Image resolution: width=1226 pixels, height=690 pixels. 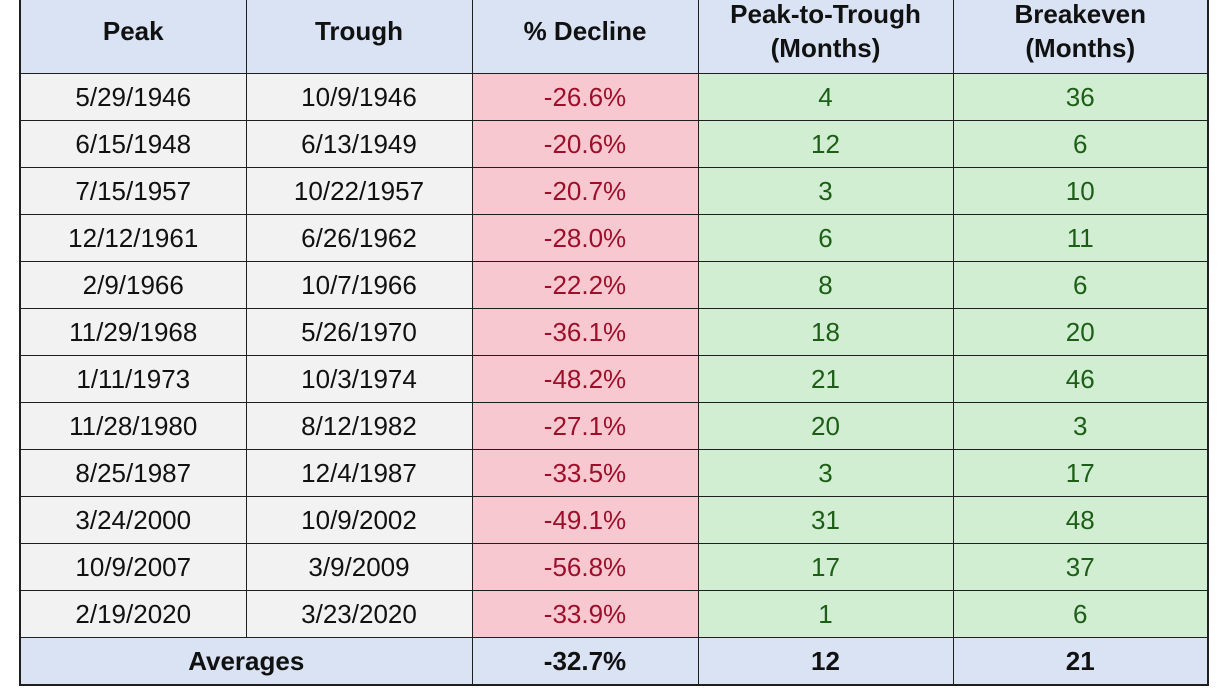 I want to click on header-breakeven: Breakeven (Months), so click(x=1080, y=37).